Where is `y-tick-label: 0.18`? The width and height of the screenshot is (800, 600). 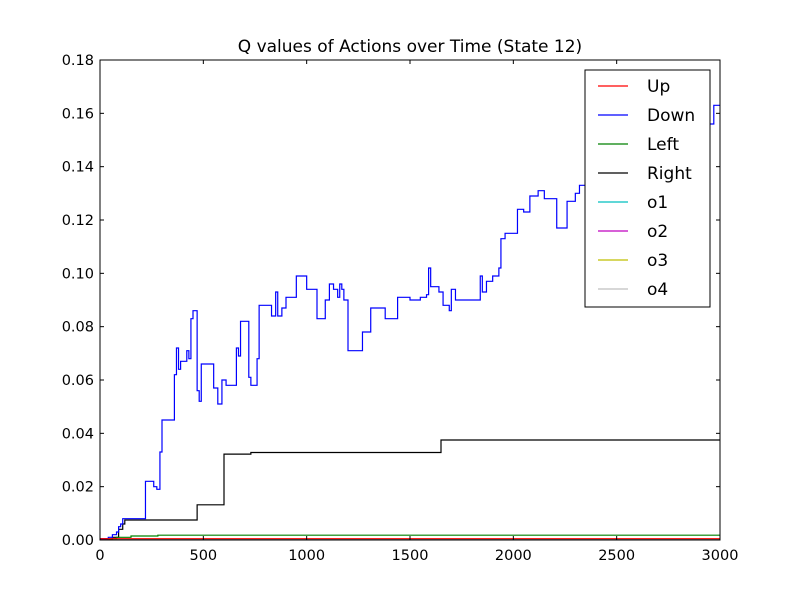
y-tick-label: 0.18 is located at coordinates (78, 61).